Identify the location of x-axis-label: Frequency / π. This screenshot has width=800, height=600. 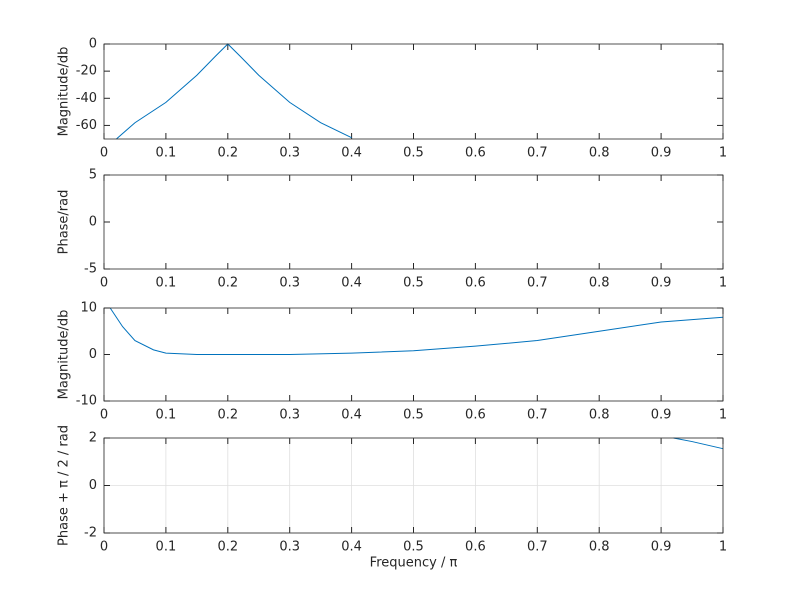
(414, 563).